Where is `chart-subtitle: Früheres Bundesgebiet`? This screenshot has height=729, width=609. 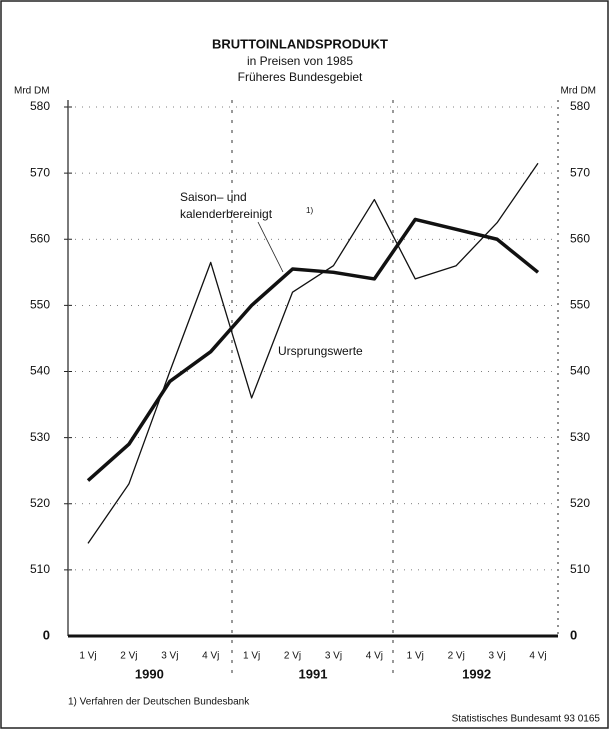
chart-subtitle: Früheres Bundesgebiet is located at coordinates (300, 77).